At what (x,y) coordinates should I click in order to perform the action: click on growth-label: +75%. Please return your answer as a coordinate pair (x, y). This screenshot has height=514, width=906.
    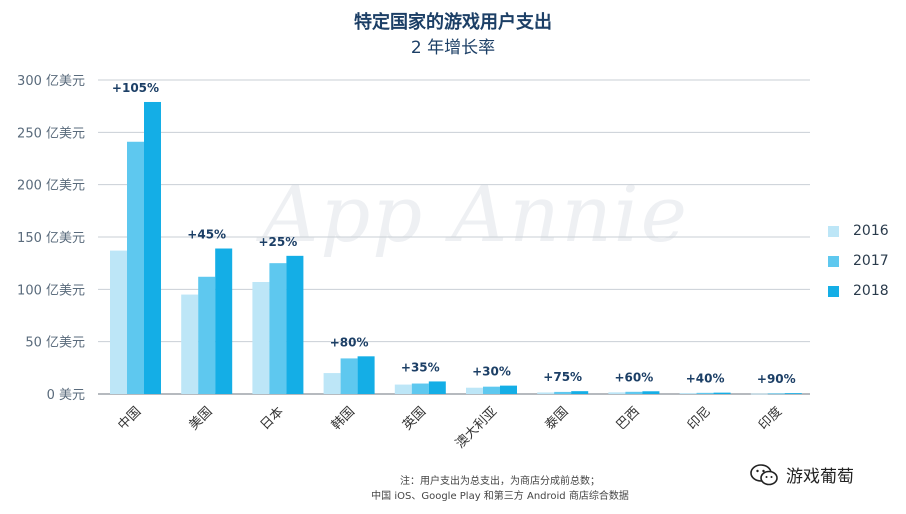
    Looking at the image, I should click on (562, 377).